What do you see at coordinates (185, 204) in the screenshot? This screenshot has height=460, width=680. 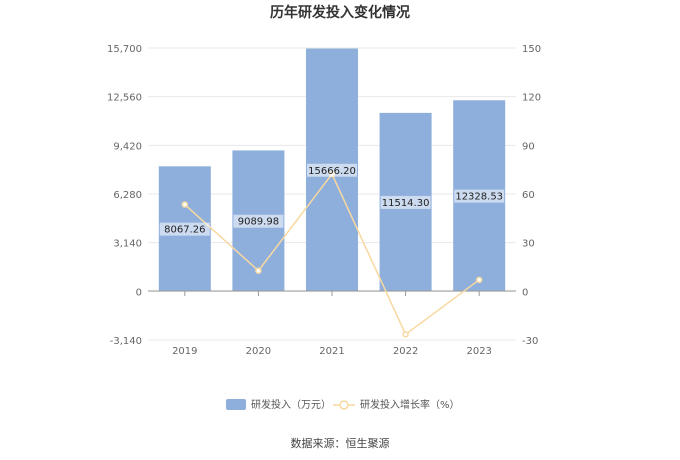 I see `growth-rate-point-2019` at bounding box center [185, 204].